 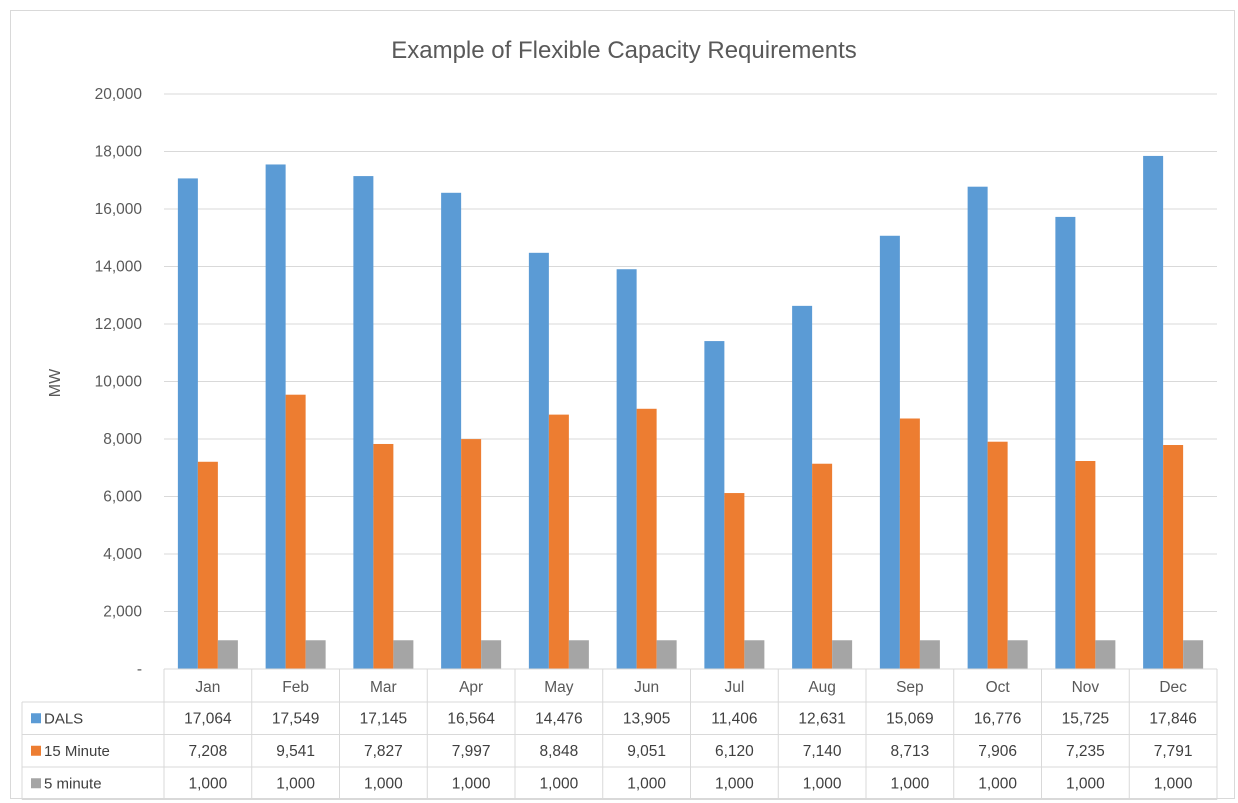 What do you see at coordinates (822, 687) in the screenshot?
I see `category-label: Aug` at bounding box center [822, 687].